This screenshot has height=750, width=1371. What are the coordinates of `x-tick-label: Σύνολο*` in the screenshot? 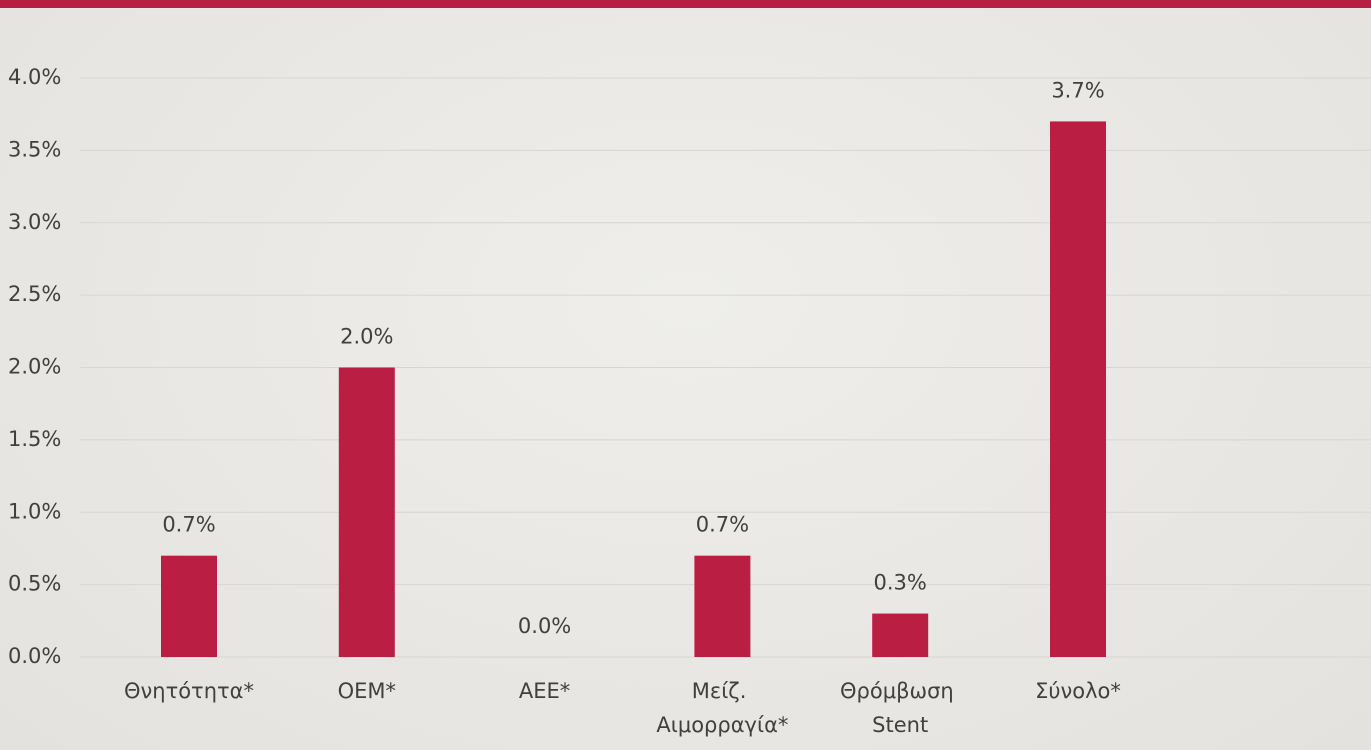 It's located at (1078, 691).